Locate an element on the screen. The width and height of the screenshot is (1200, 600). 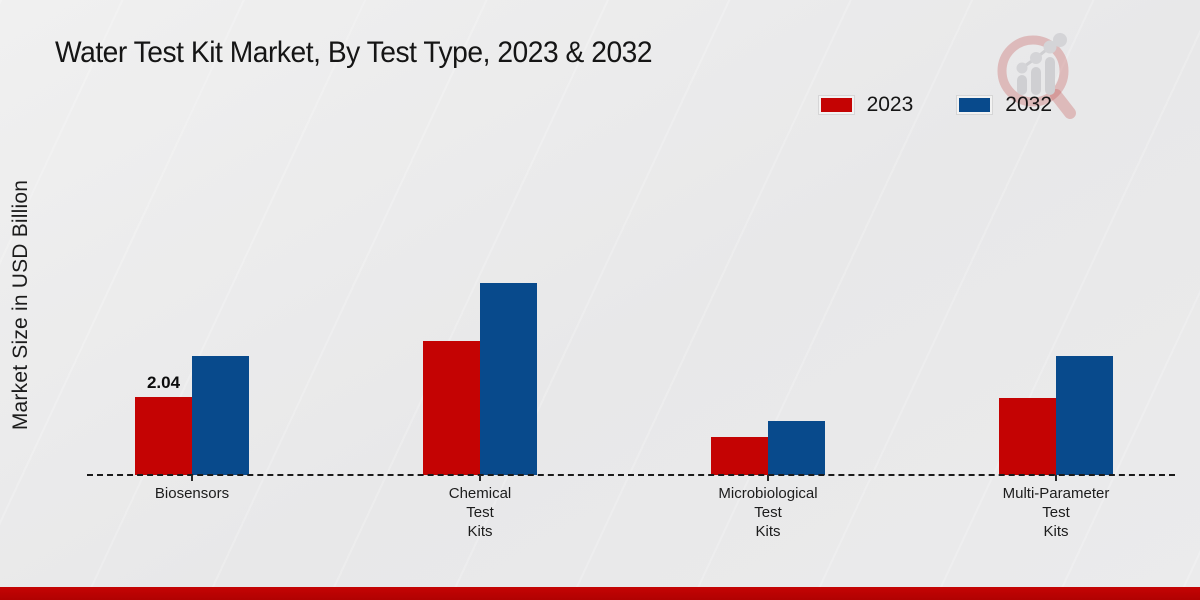
bar-2032-chemical-test-kits is located at coordinates (508, 379).